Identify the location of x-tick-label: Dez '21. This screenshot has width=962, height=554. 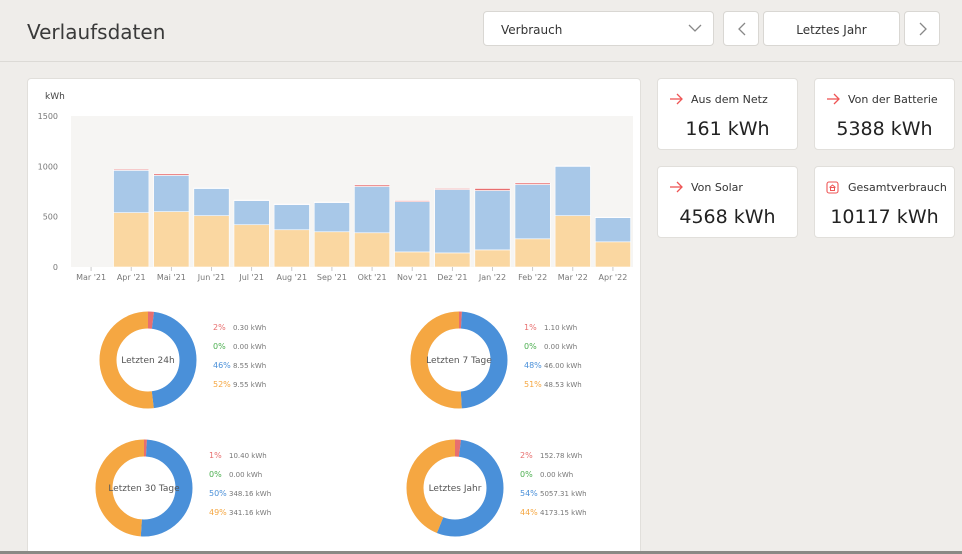
(452, 277).